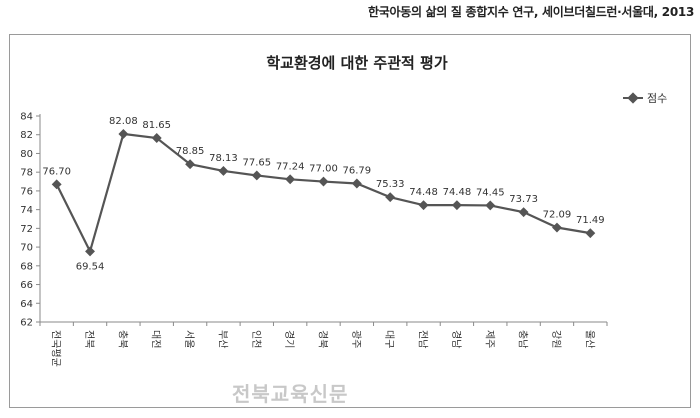 The width and height of the screenshot is (700, 418). What do you see at coordinates (26, 135) in the screenshot?
I see `y-tick-label: 82` at bounding box center [26, 135].